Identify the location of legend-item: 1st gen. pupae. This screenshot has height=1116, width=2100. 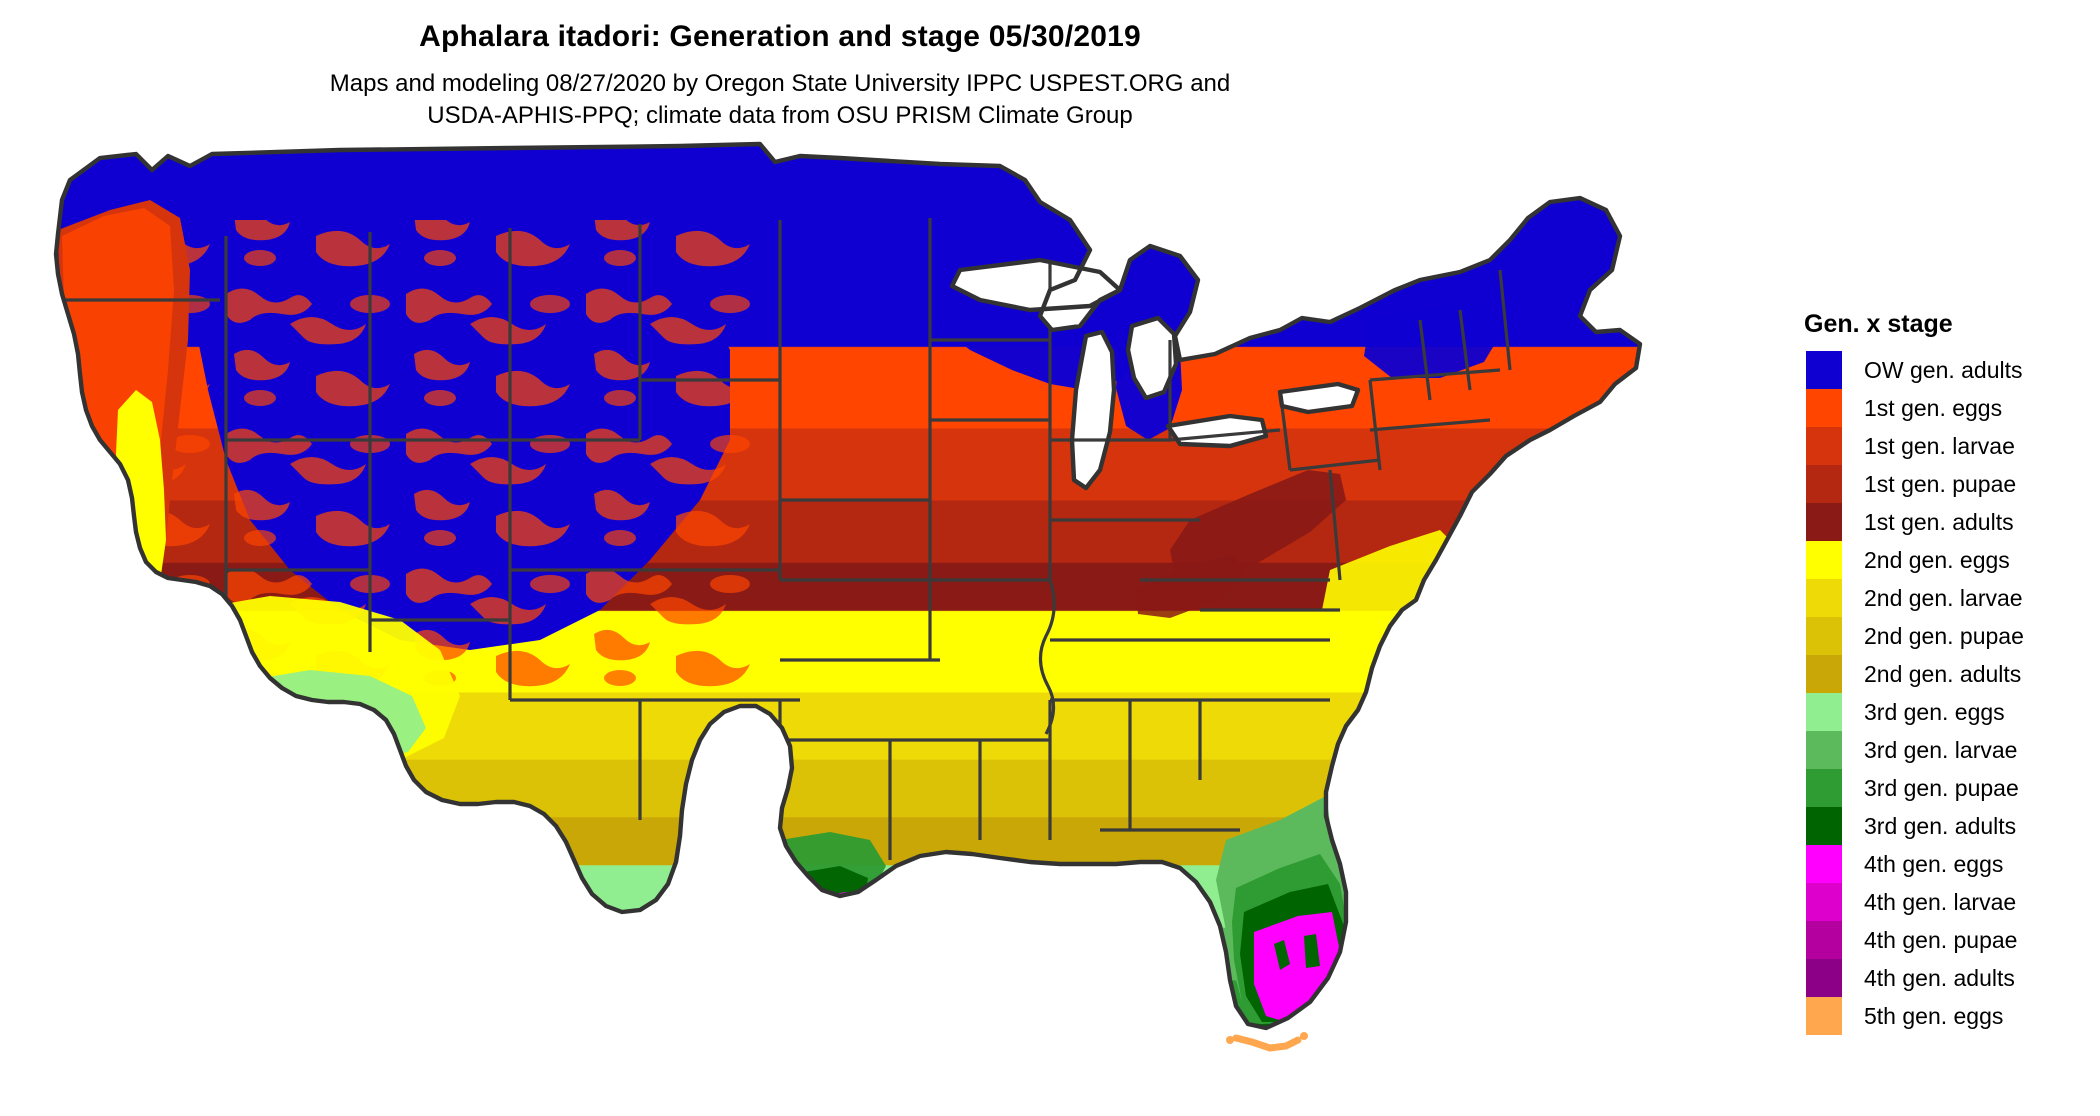
(1945, 484).